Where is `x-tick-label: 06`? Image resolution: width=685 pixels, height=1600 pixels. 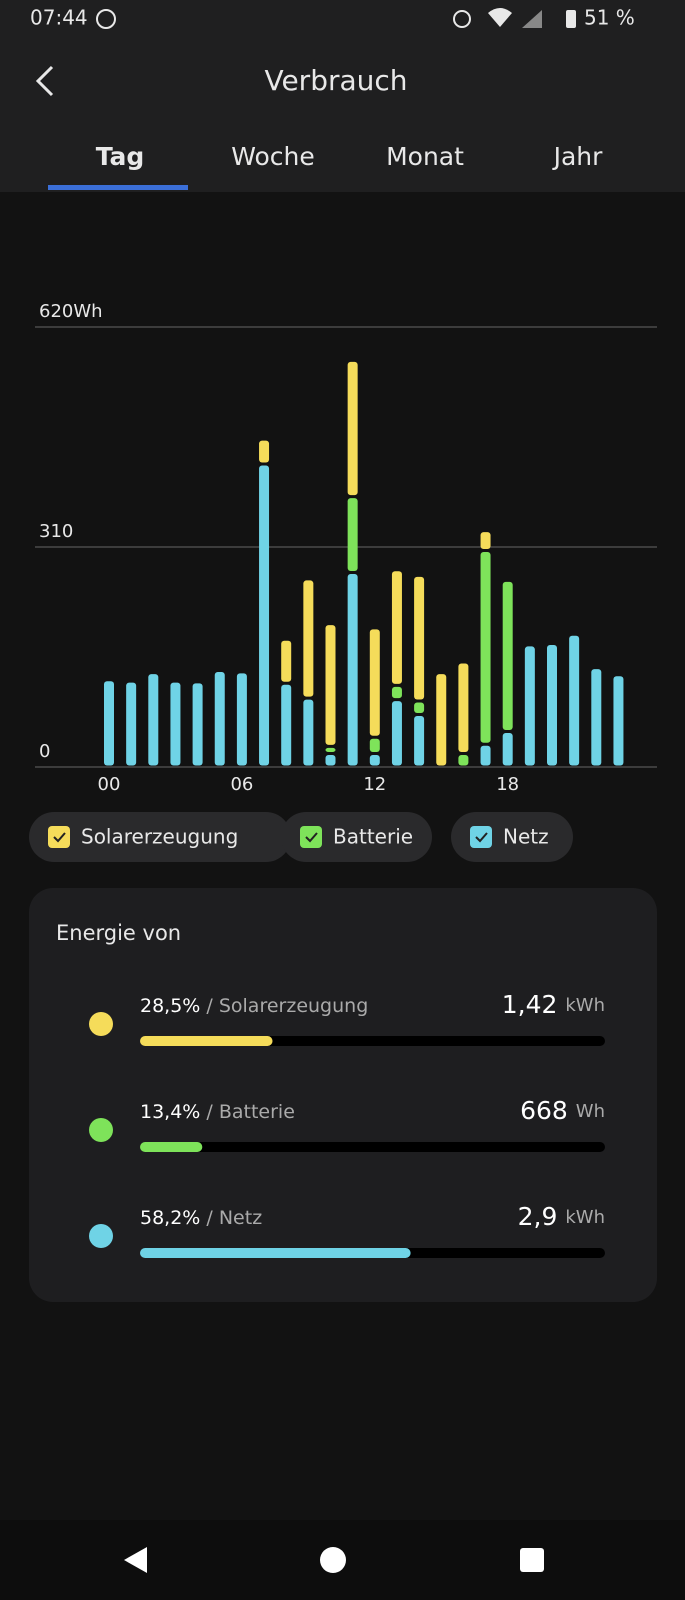 x-tick-label: 06 is located at coordinates (241, 784).